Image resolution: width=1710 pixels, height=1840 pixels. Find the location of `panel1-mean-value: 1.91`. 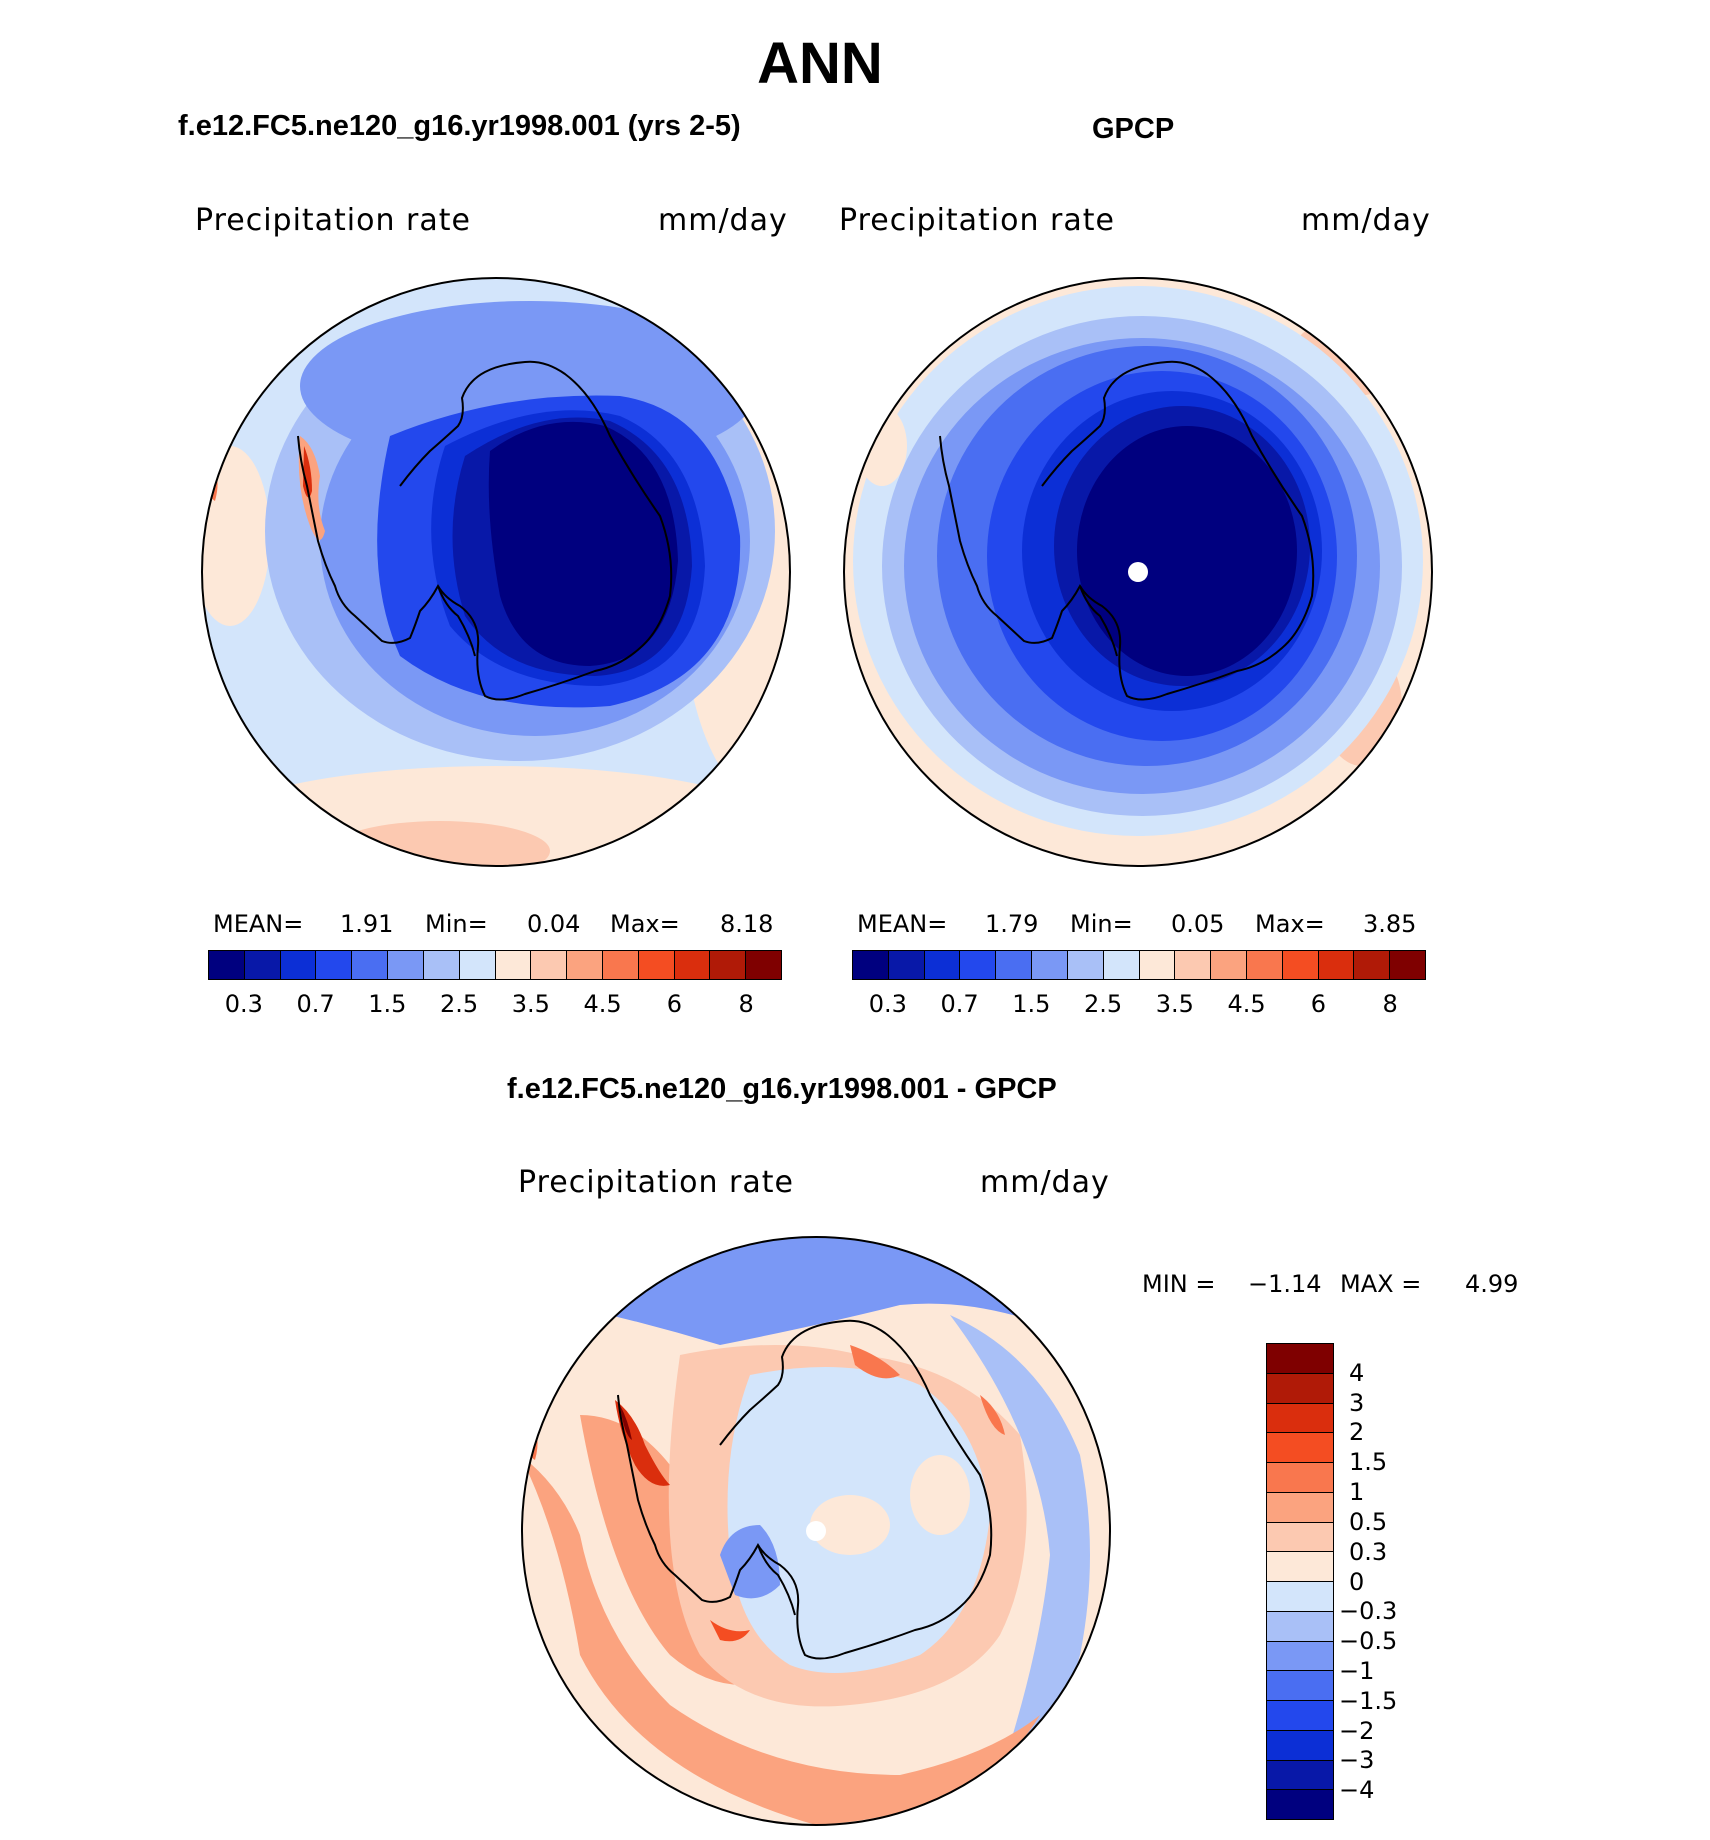

panel1-mean-value: 1.91 is located at coordinates (367, 924).